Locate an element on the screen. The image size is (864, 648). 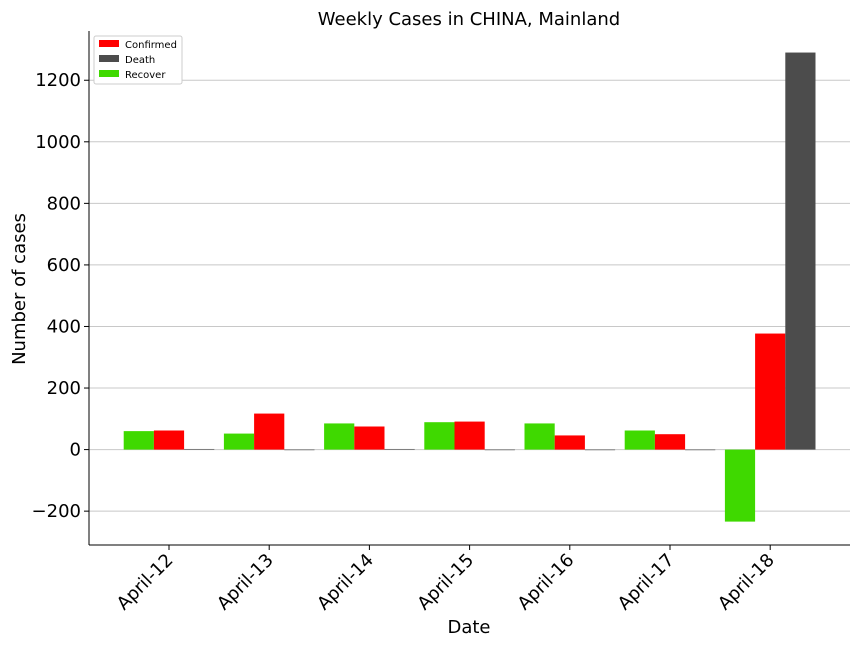
legend-label-confirmed: Confirmed is located at coordinates (151, 45).